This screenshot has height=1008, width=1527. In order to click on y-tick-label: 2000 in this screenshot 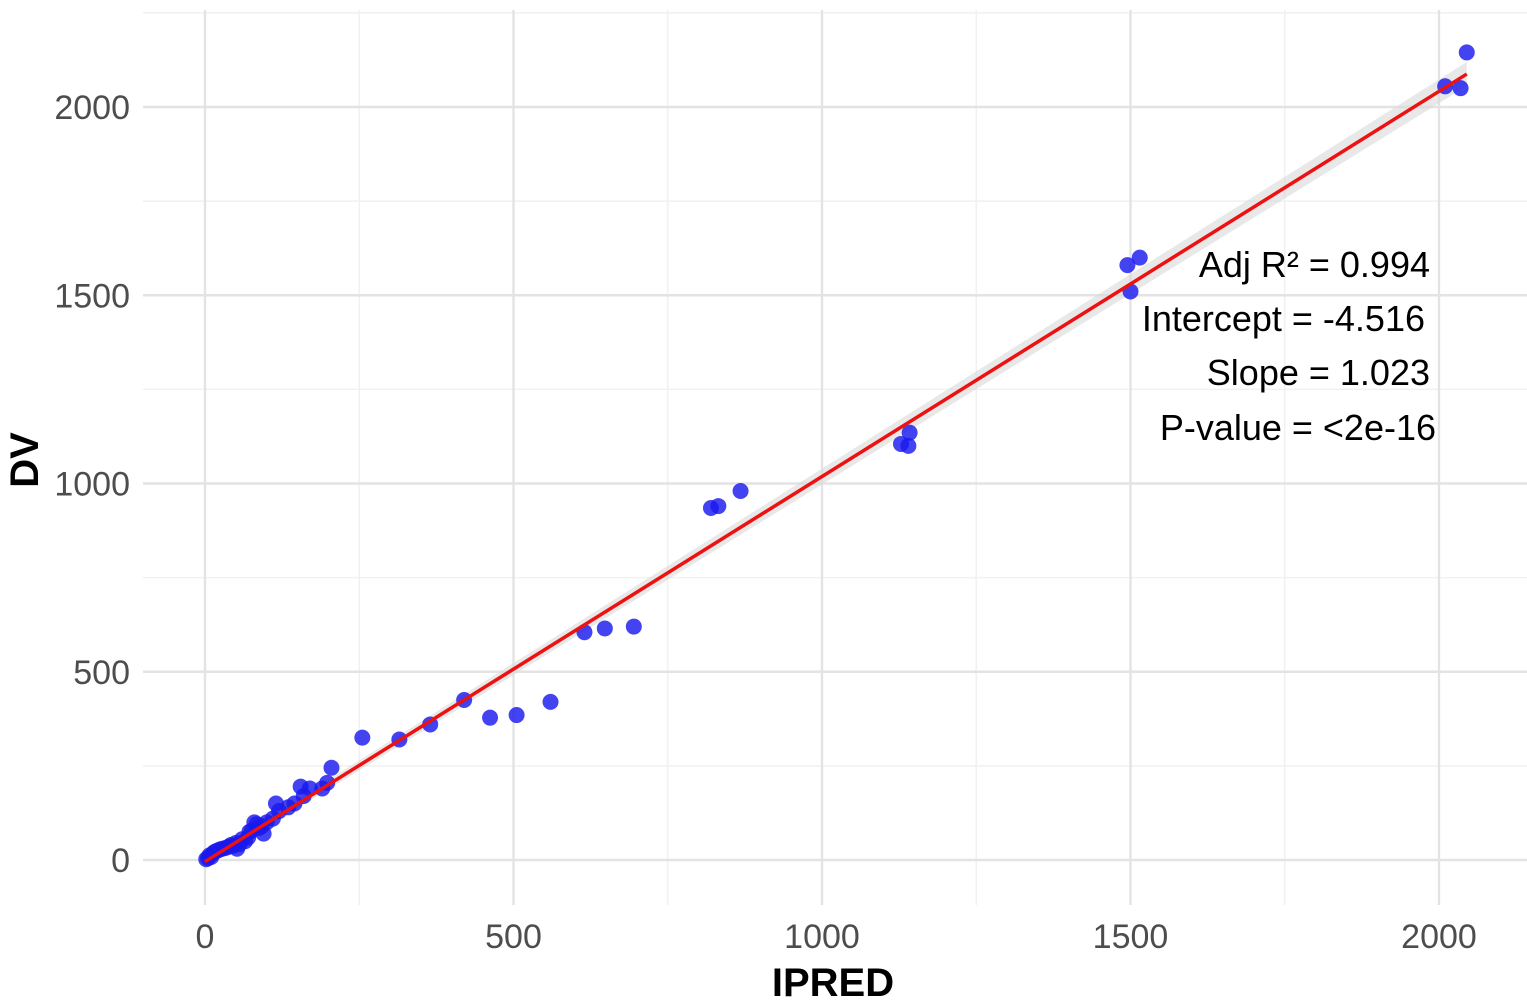, I will do `click(92, 108)`.